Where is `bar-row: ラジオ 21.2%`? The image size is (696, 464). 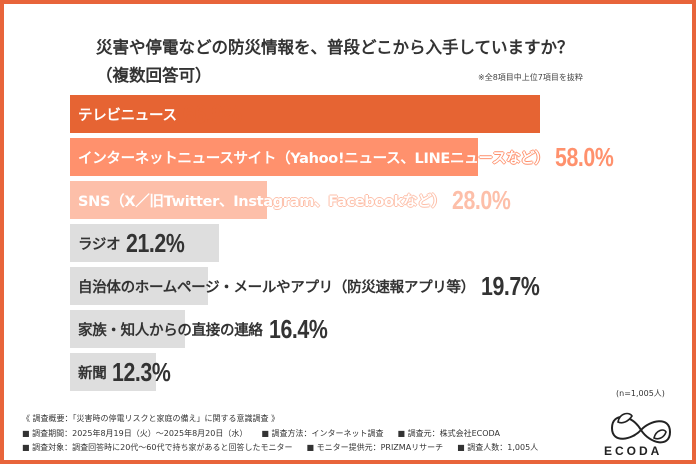 bar-row: ラジオ 21.2% is located at coordinates (138, 243).